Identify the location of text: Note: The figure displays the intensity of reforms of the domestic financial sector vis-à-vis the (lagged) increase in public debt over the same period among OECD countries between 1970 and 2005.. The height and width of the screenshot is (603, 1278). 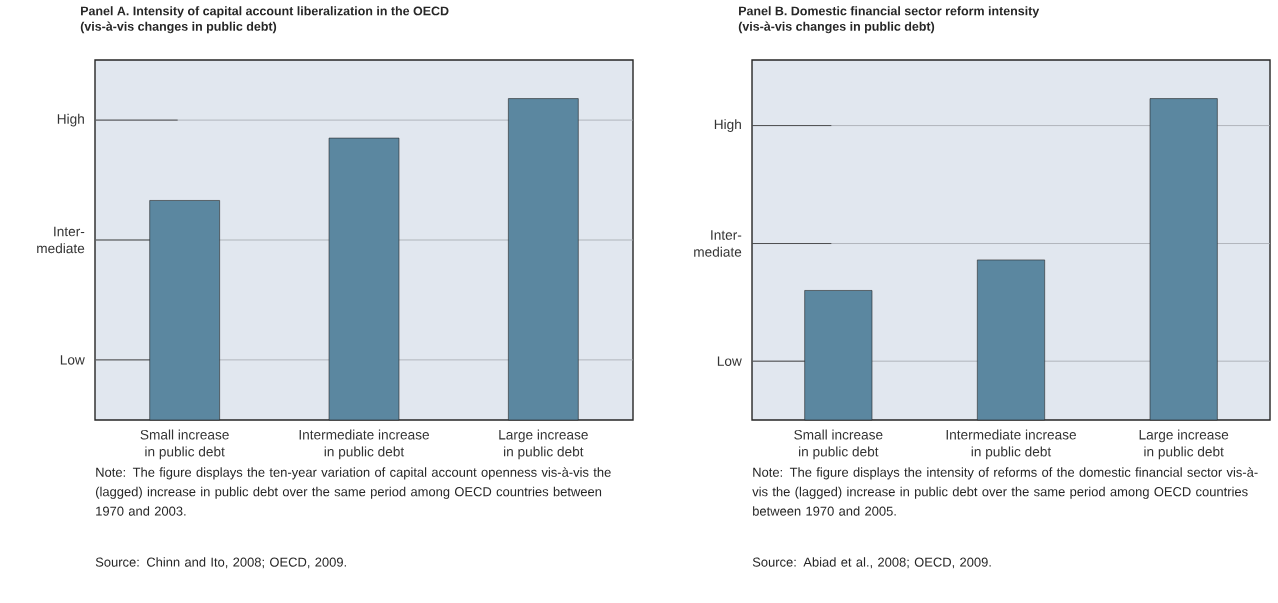
(1005, 491).